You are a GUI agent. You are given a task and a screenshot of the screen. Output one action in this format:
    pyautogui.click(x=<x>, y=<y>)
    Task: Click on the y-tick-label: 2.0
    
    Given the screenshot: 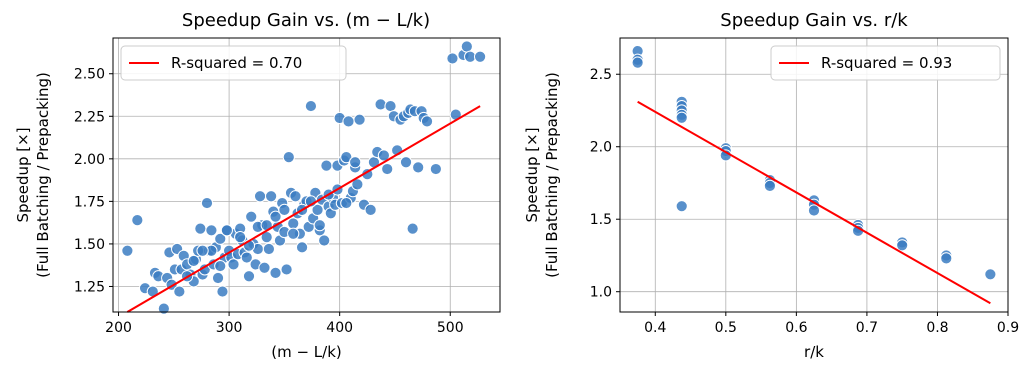 What is the action you would take?
    pyautogui.click(x=601, y=148)
    